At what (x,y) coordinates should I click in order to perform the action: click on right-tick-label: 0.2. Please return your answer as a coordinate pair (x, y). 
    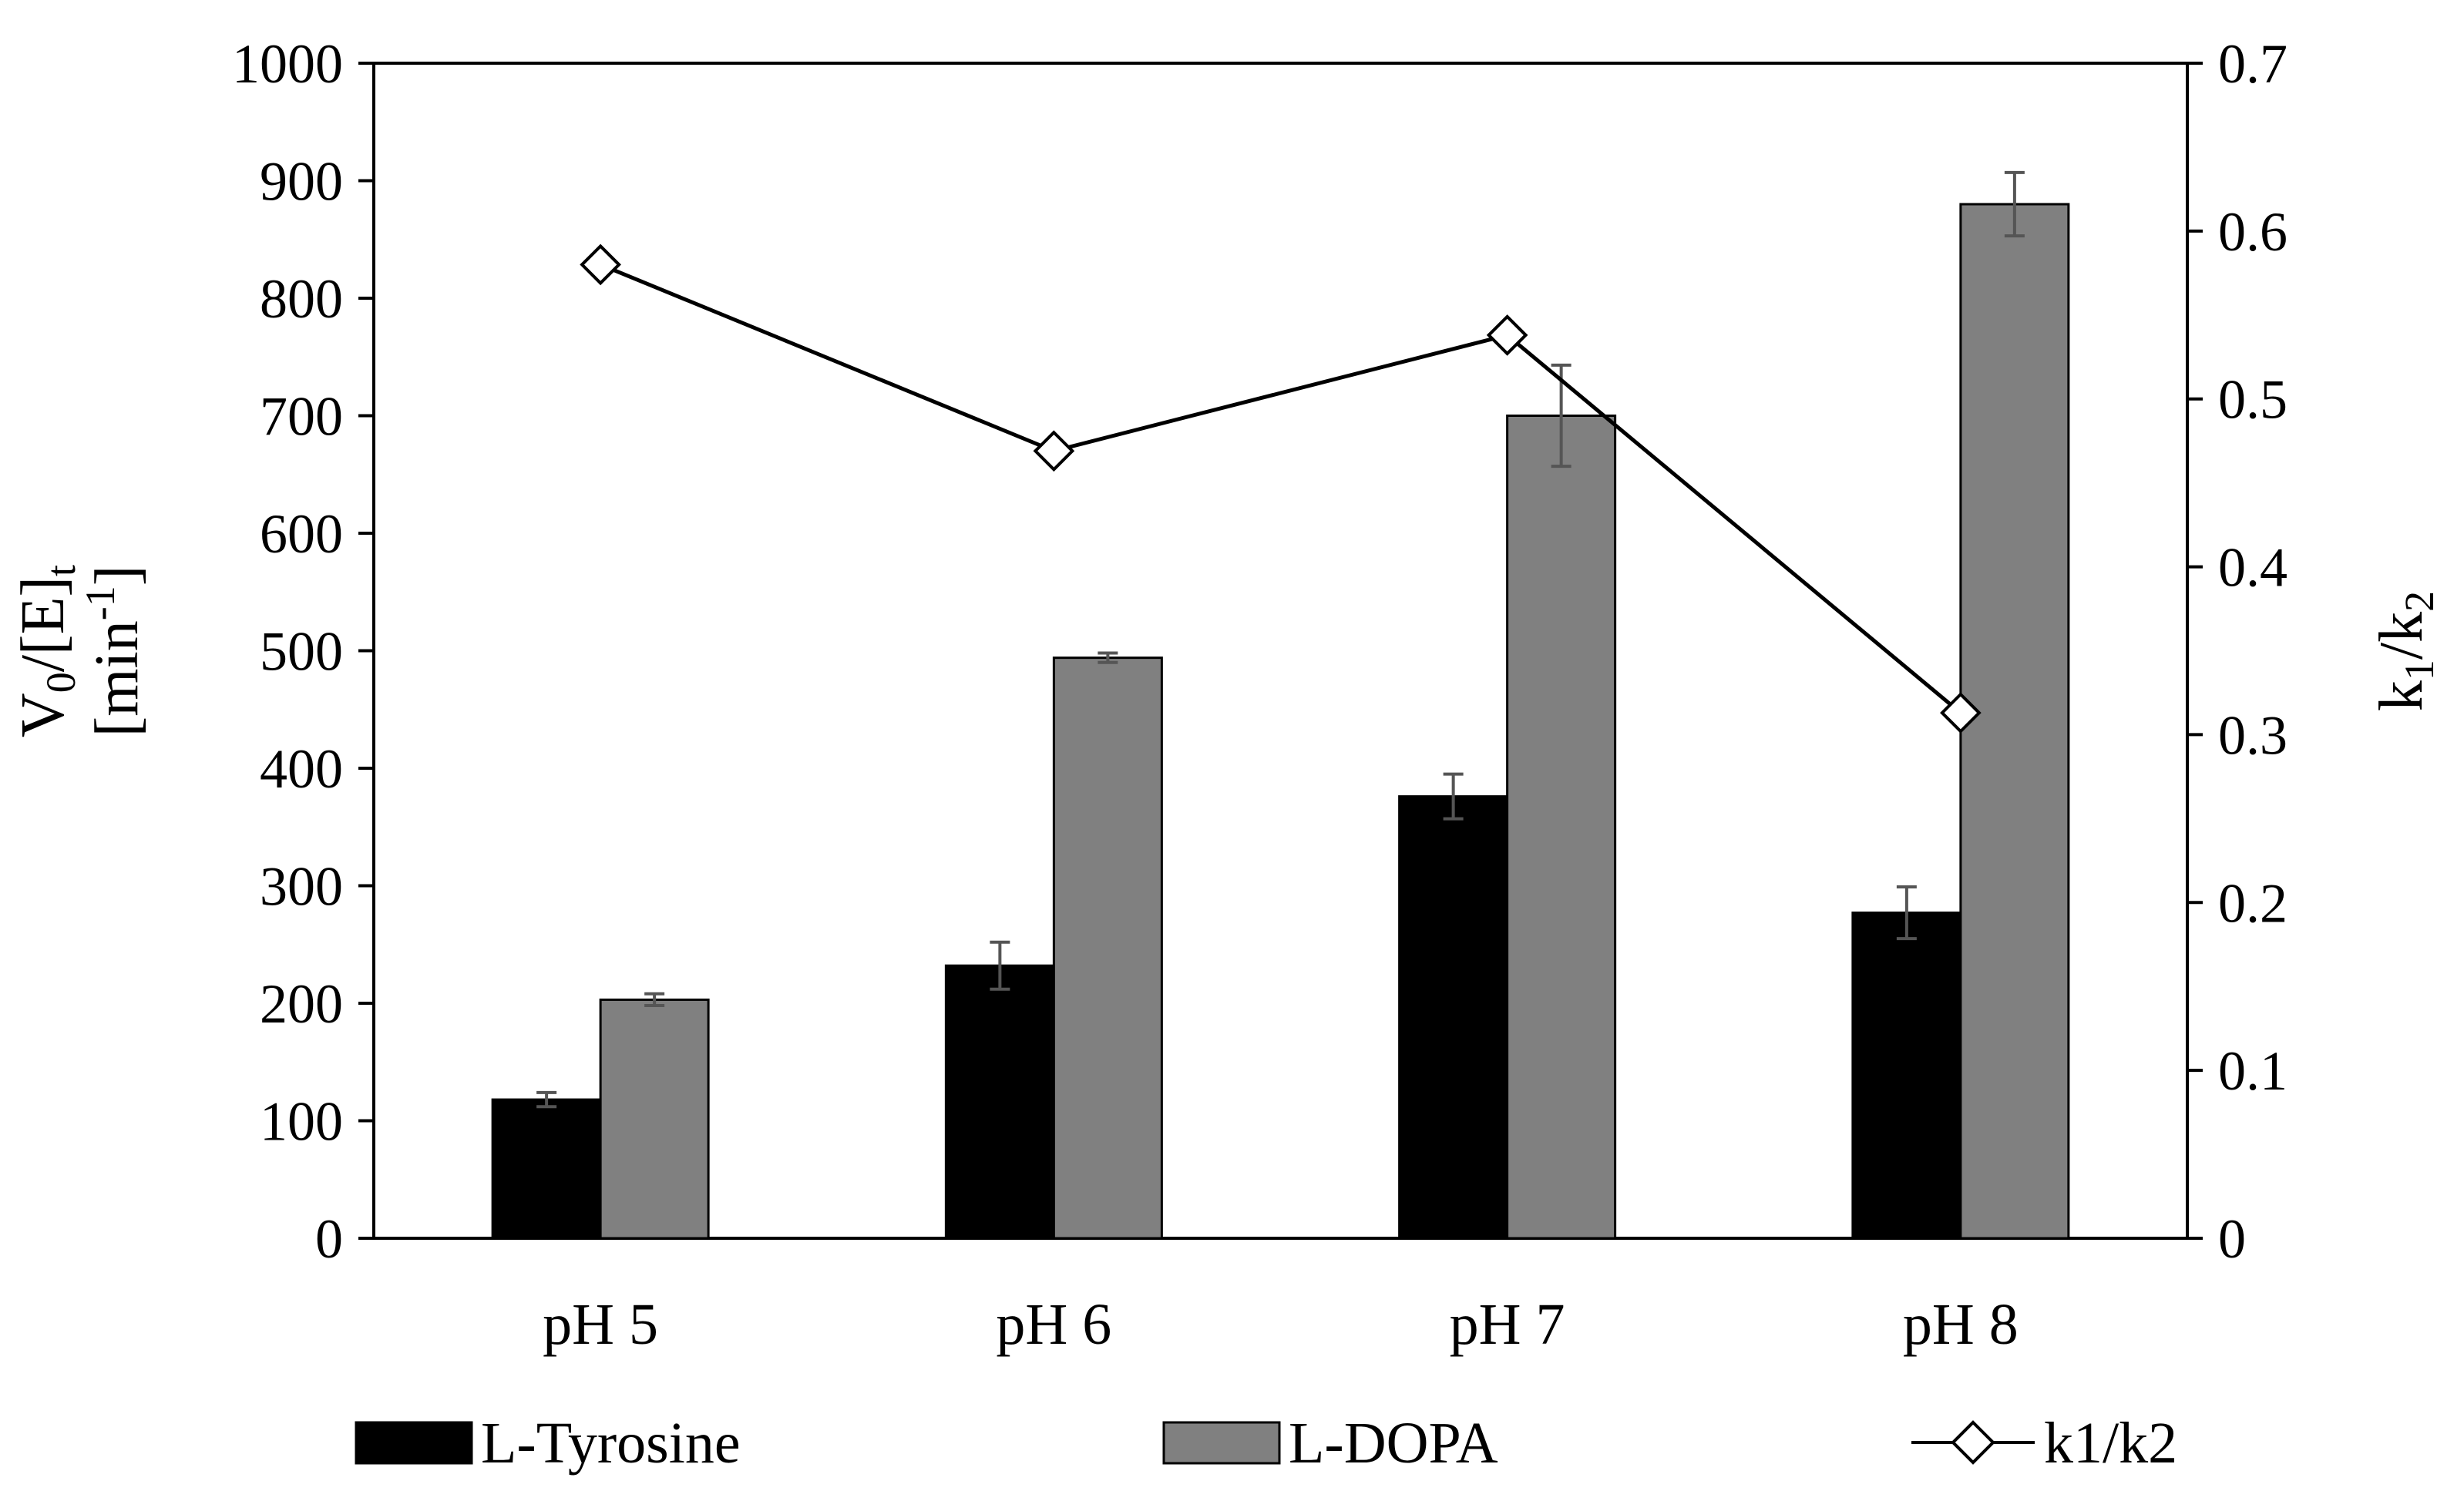
    Looking at the image, I should click on (2253, 903).